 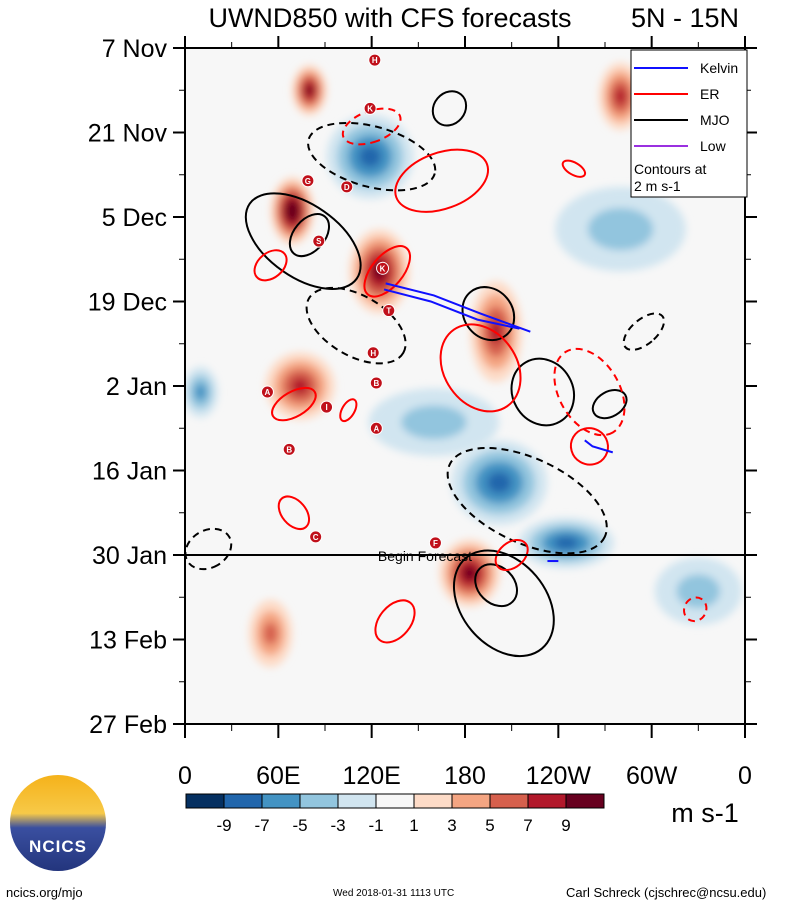 I want to click on storm-marker: H, so click(x=375, y=60).